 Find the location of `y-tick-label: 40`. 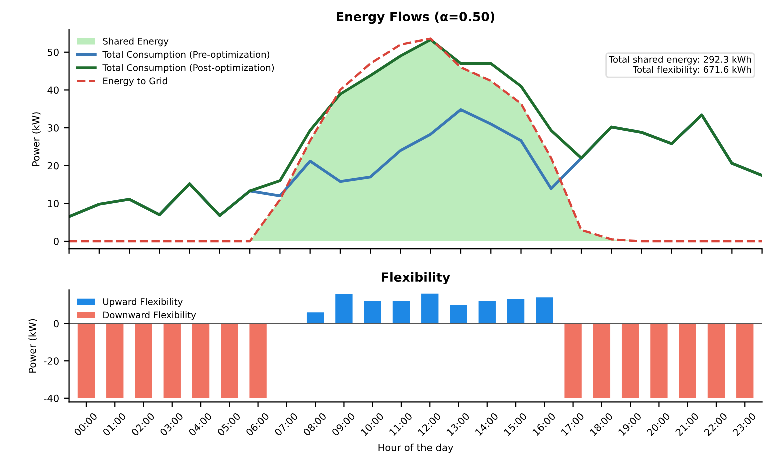

y-tick-label: 40 is located at coordinates (53, 90).